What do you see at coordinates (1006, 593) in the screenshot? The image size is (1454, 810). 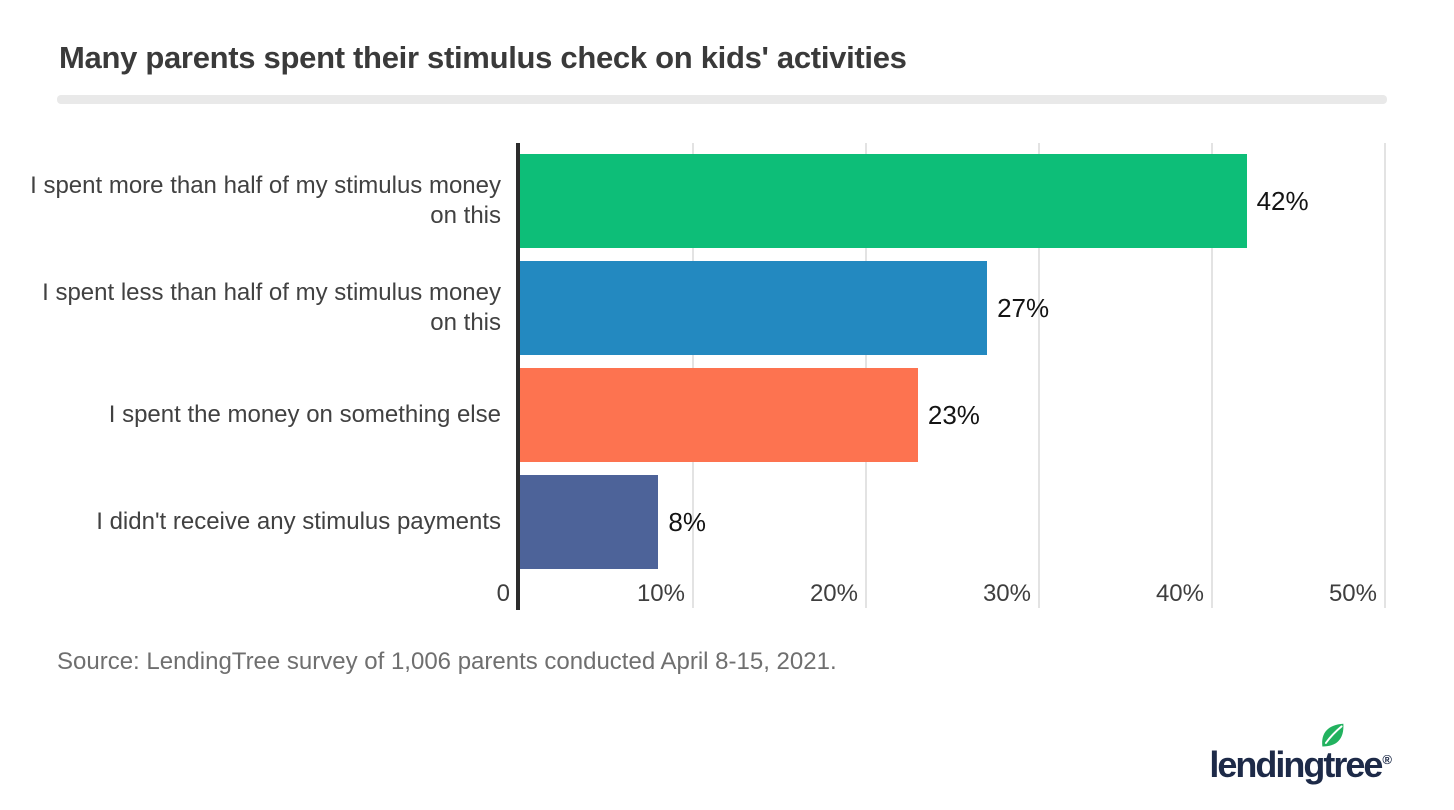 I see `x-tick-label: 30%` at bounding box center [1006, 593].